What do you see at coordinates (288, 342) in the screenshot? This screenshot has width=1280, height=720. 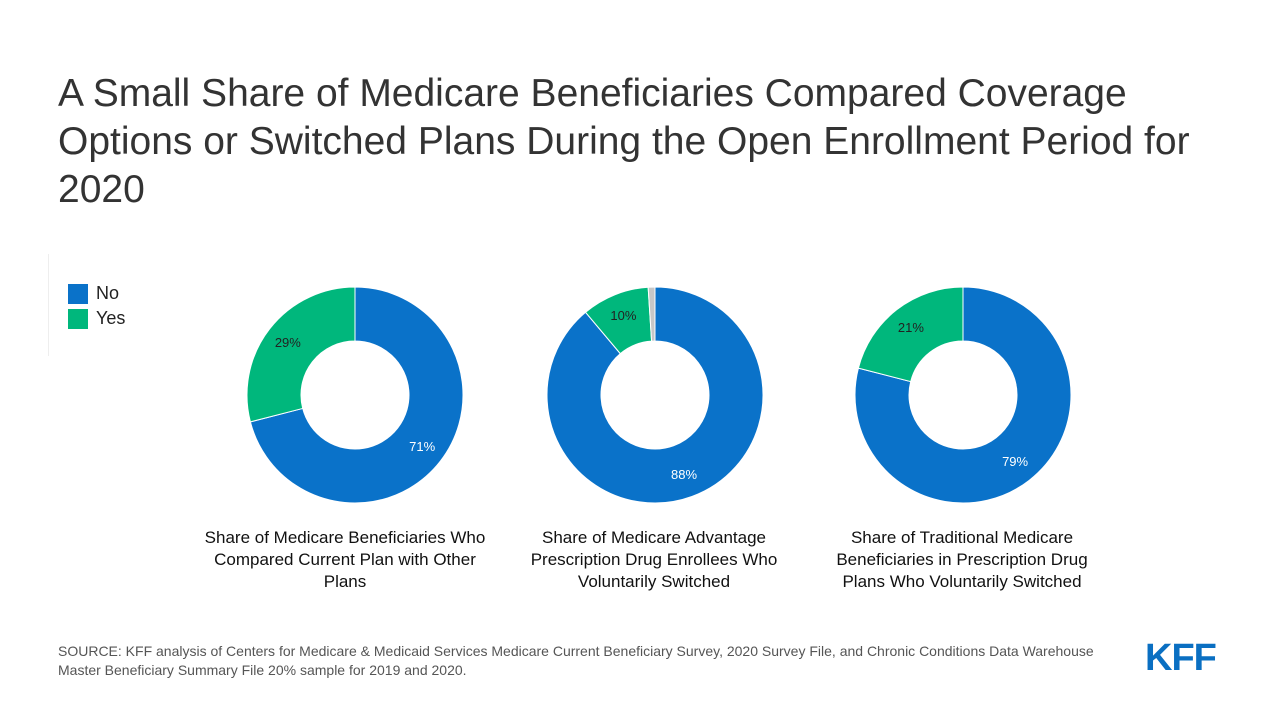 I see `donut-label-yes: 29%` at bounding box center [288, 342].